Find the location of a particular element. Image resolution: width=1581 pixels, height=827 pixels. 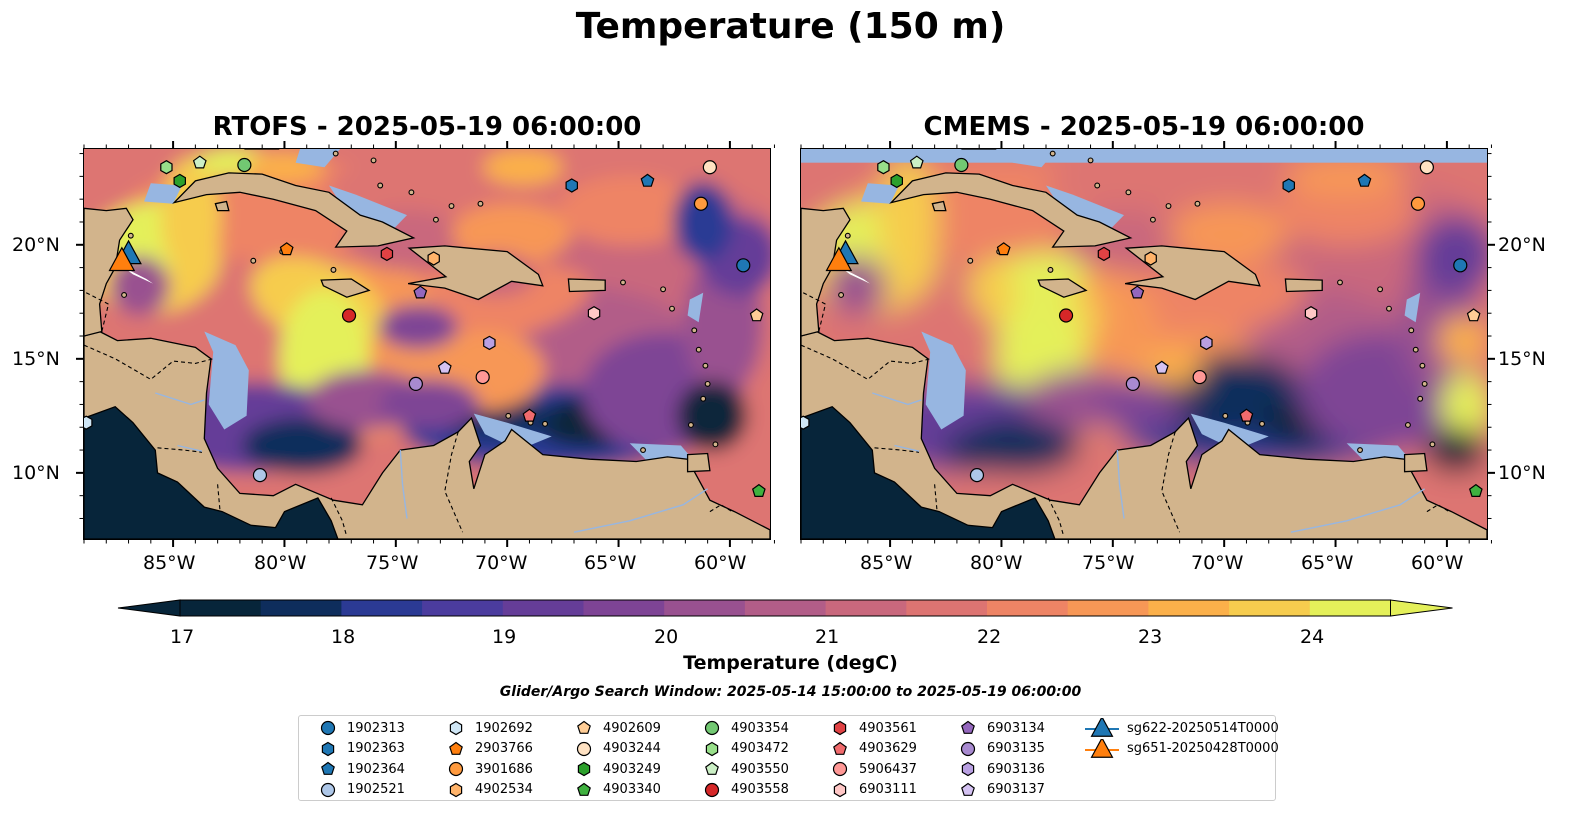

legend-item: 1902364 is located at coordinates (361, 769).